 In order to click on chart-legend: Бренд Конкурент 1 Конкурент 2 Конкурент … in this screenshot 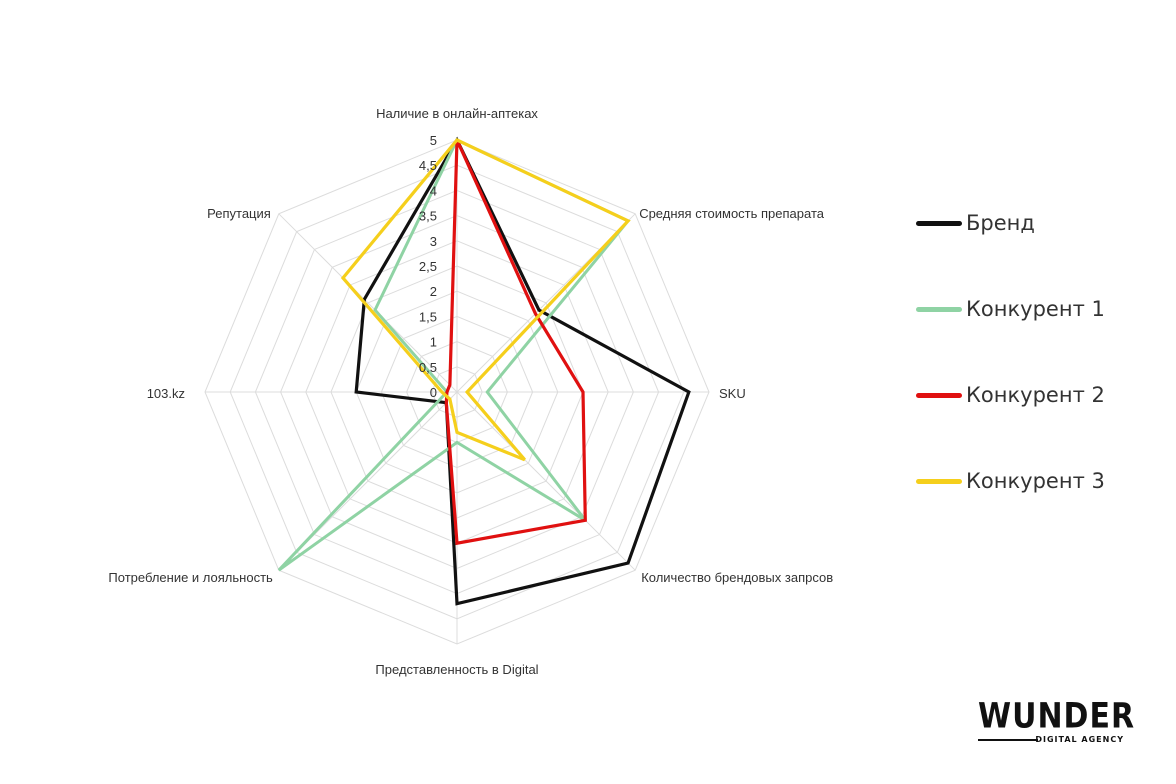, I will do `click(1036, 352)`.